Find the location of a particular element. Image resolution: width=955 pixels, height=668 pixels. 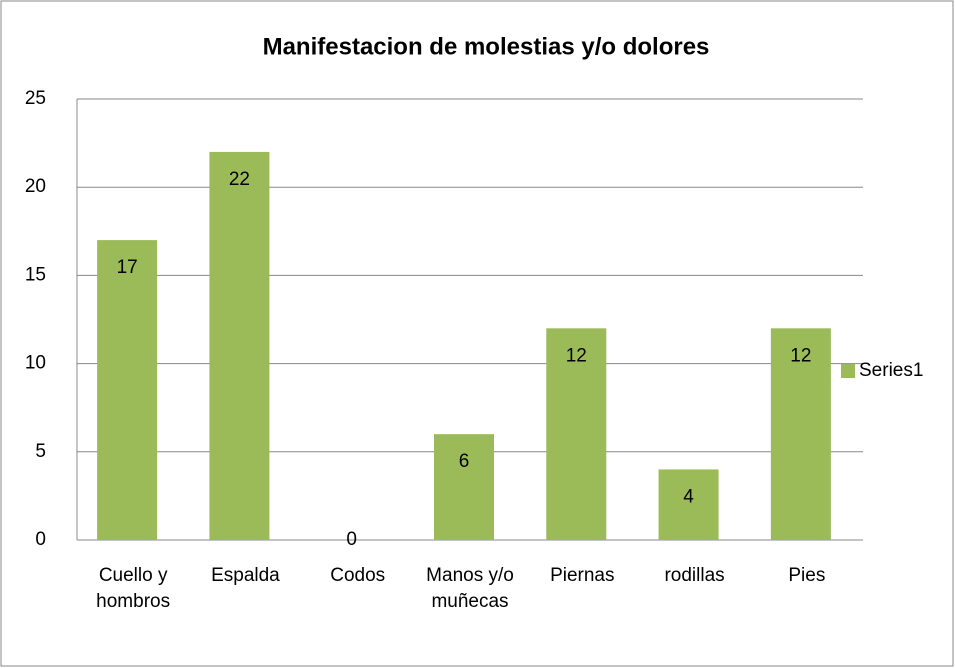

x-tick-label: Cuello y hombros is located at coordinates (133, 588).